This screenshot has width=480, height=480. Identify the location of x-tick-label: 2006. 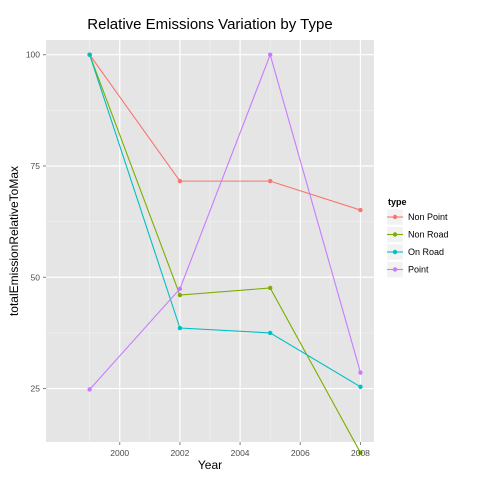
(300, 453).